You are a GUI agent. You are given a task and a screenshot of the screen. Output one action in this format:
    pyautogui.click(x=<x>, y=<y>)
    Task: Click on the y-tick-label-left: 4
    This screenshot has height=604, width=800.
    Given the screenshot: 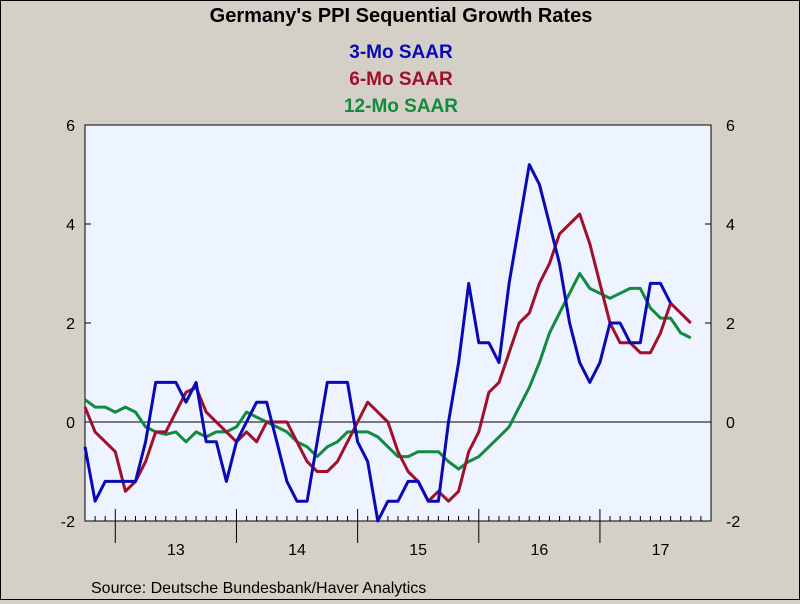 What is the action you would take?
    pyautogui.click(x=70, y=225)
    